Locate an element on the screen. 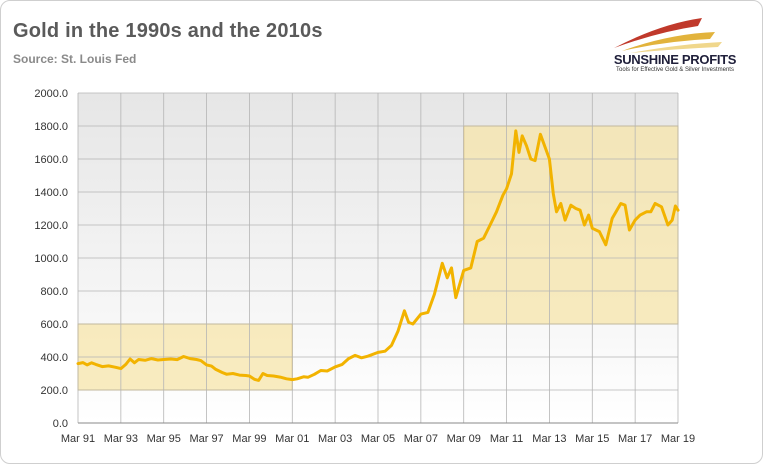 This screenshot has height=466, width=765. logo-name: SUNSHINE PROFITS is located at coordinates (675, 59).